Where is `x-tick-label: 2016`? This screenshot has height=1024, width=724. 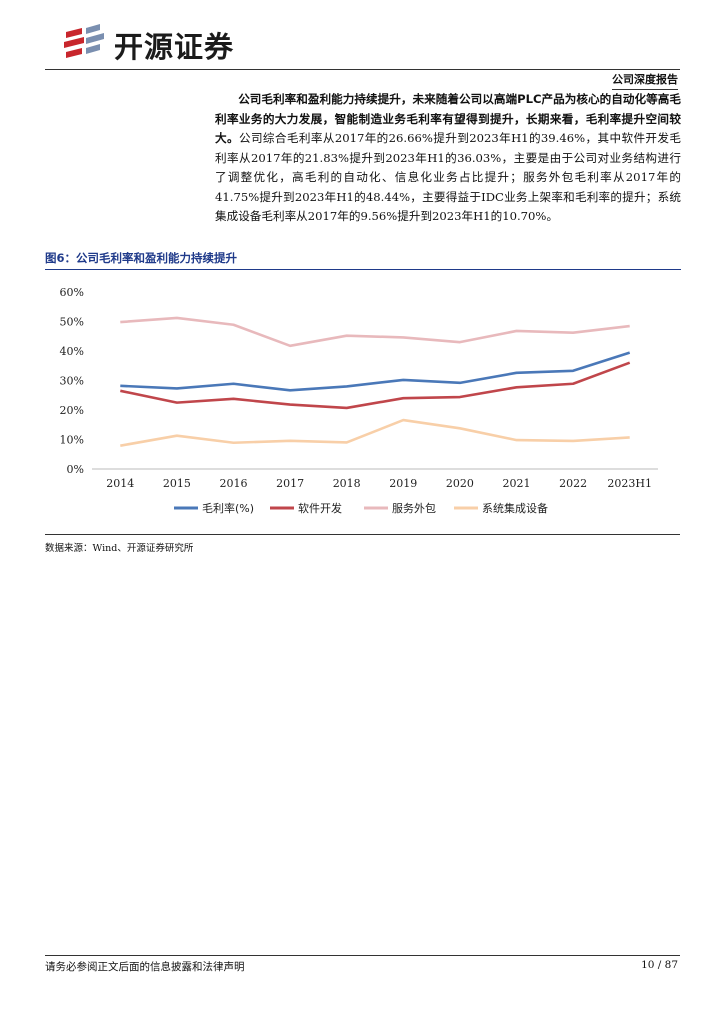 x-tick-label: 2016 is located at coordinates (234, 483).